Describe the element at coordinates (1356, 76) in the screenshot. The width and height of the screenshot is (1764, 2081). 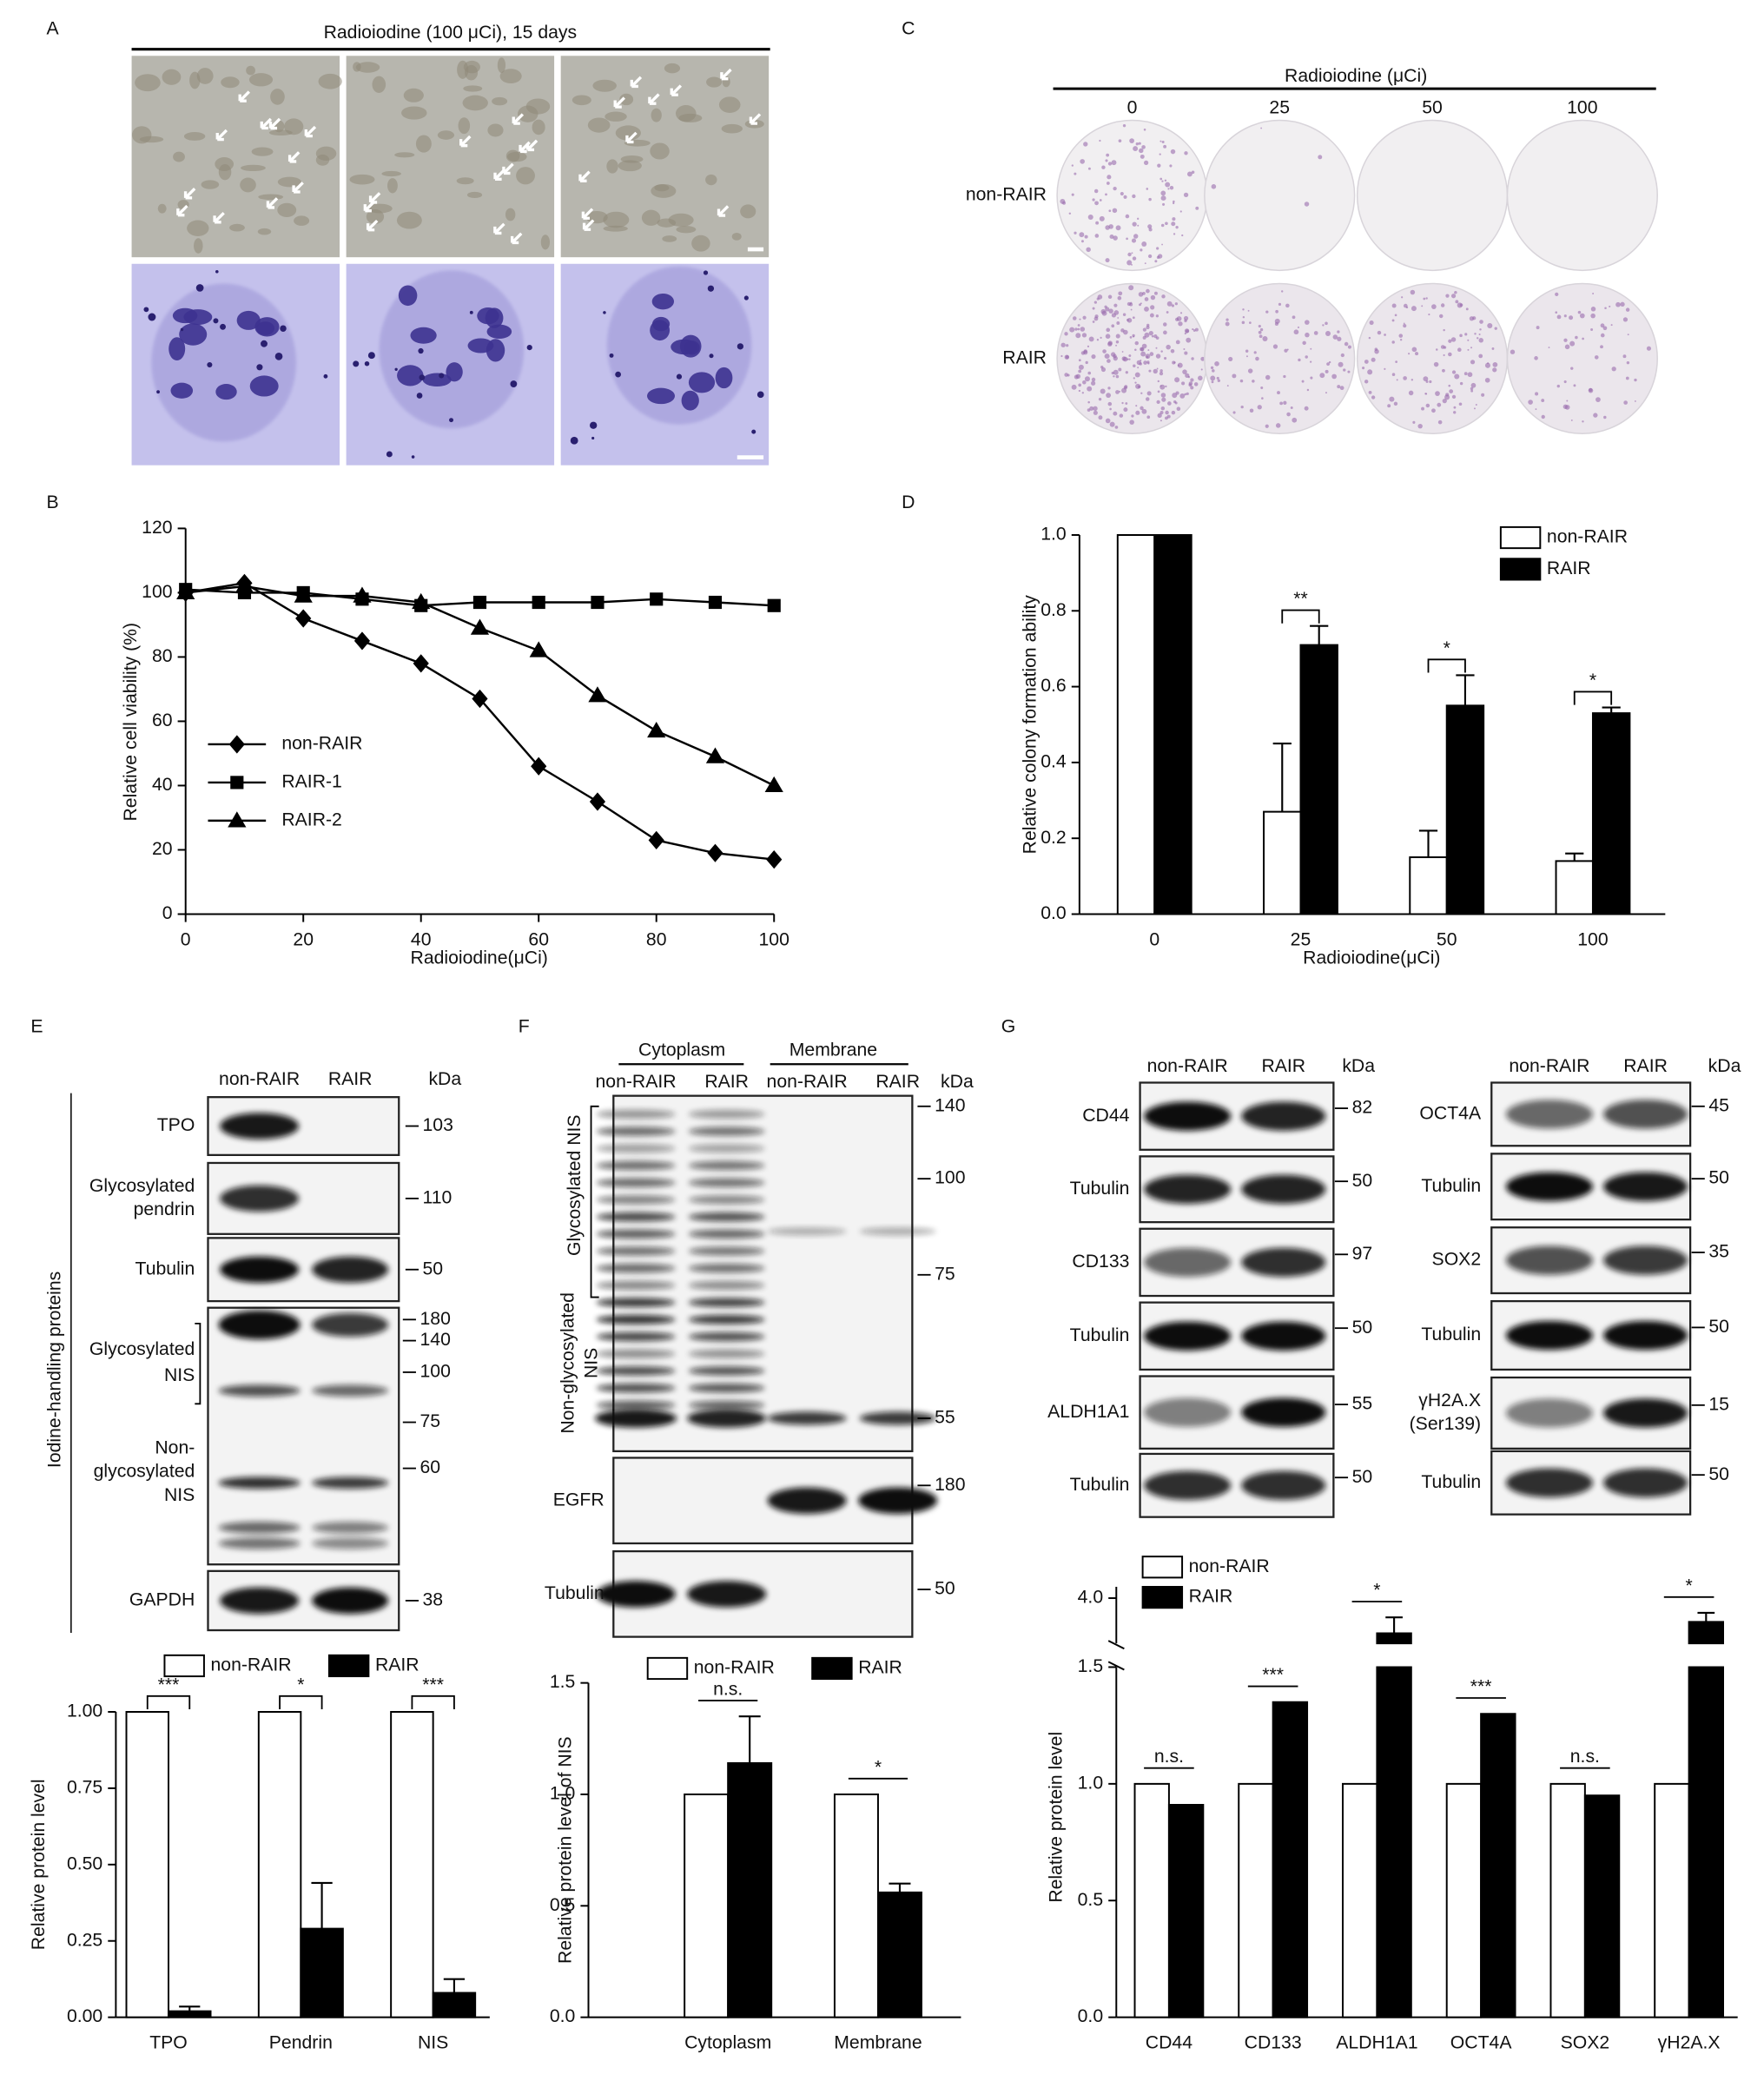
I see `panel-title: Radioiodine (μCi)` at that location.